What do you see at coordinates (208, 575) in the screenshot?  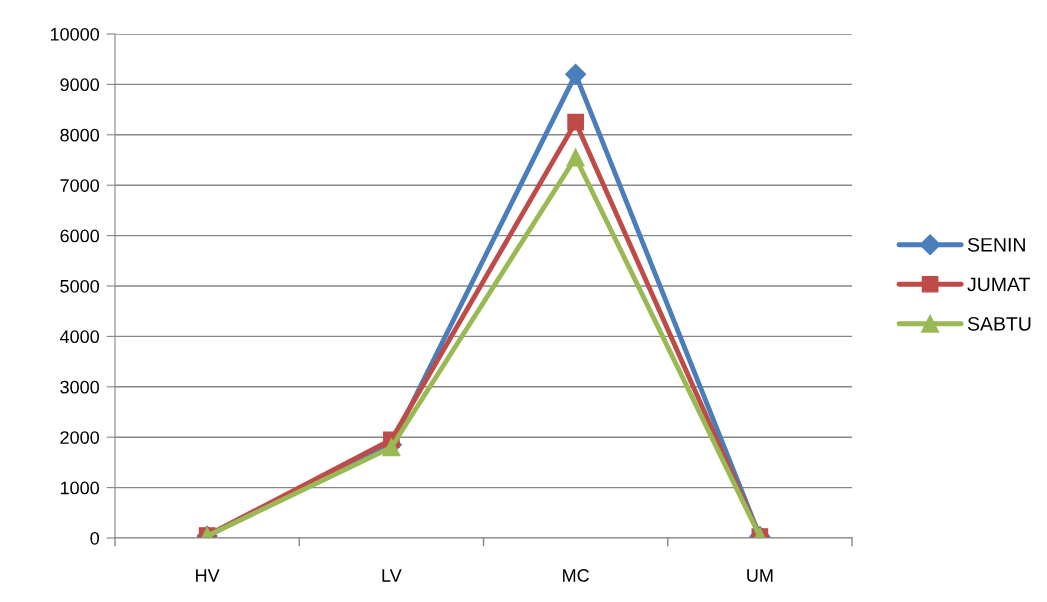 I see `x-tick-label: HV` at bounding box center [208, 575].